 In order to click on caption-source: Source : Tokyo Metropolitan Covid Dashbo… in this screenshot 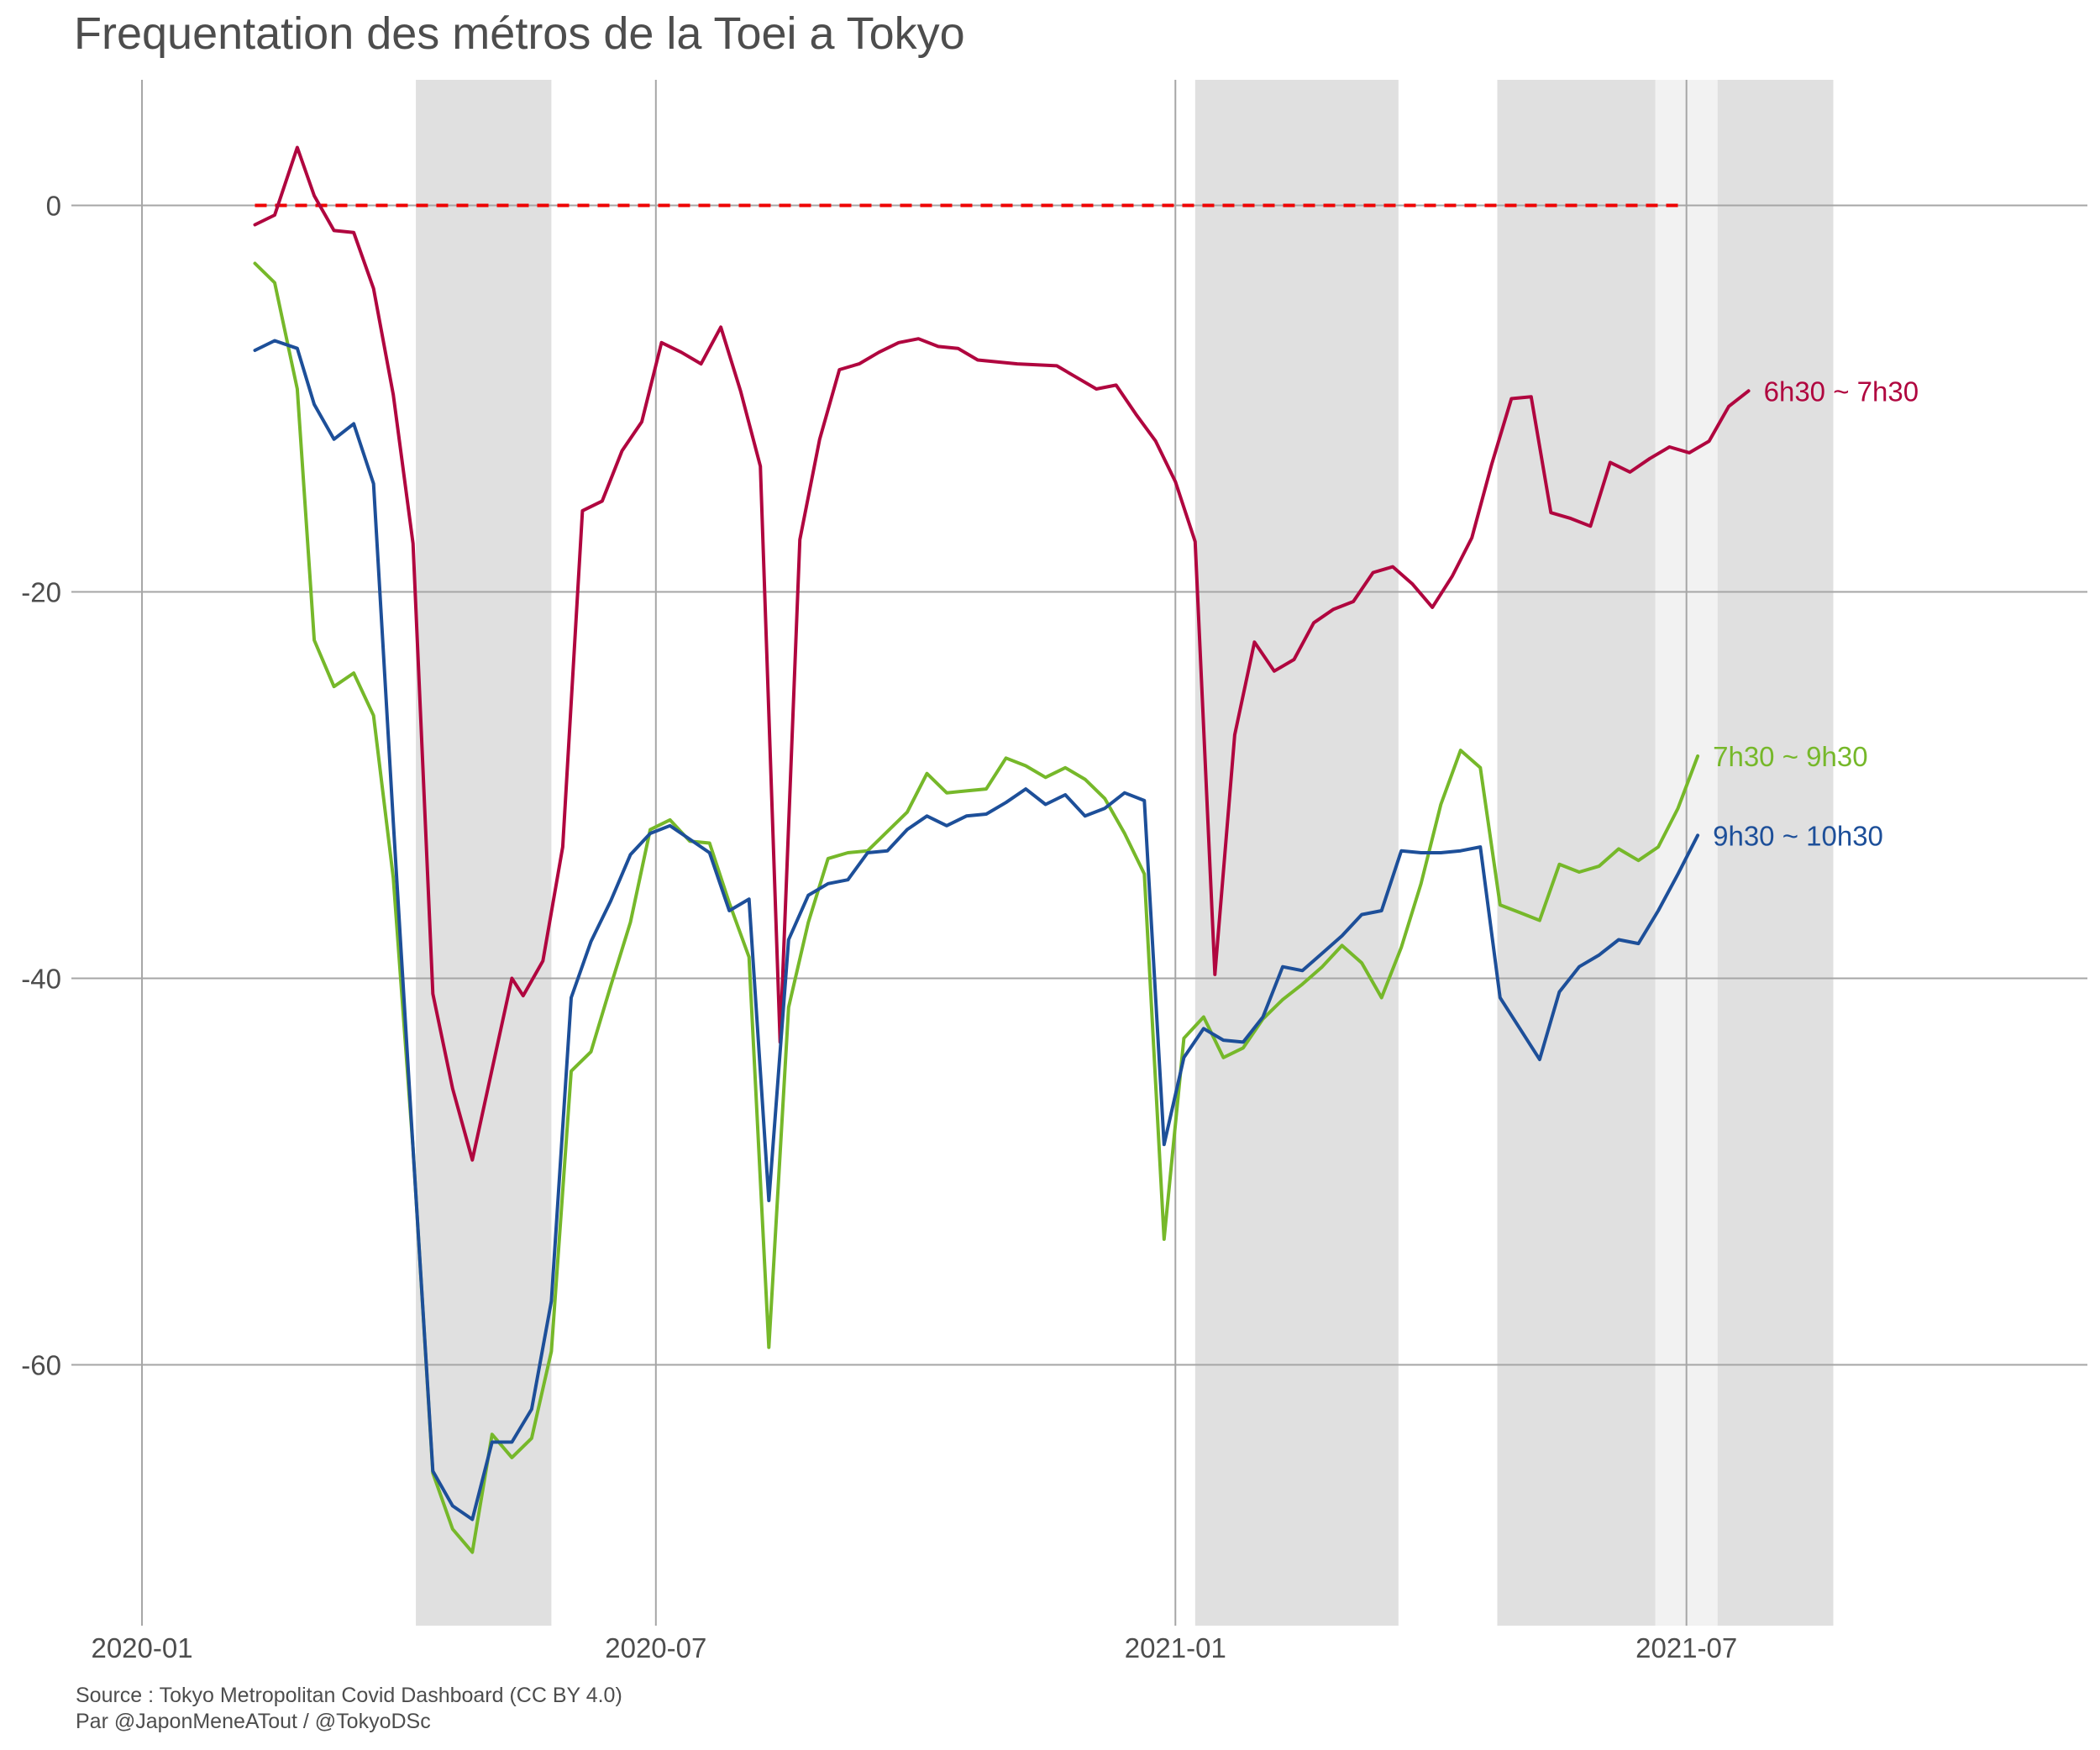, I will do `click(349, 1696)`.